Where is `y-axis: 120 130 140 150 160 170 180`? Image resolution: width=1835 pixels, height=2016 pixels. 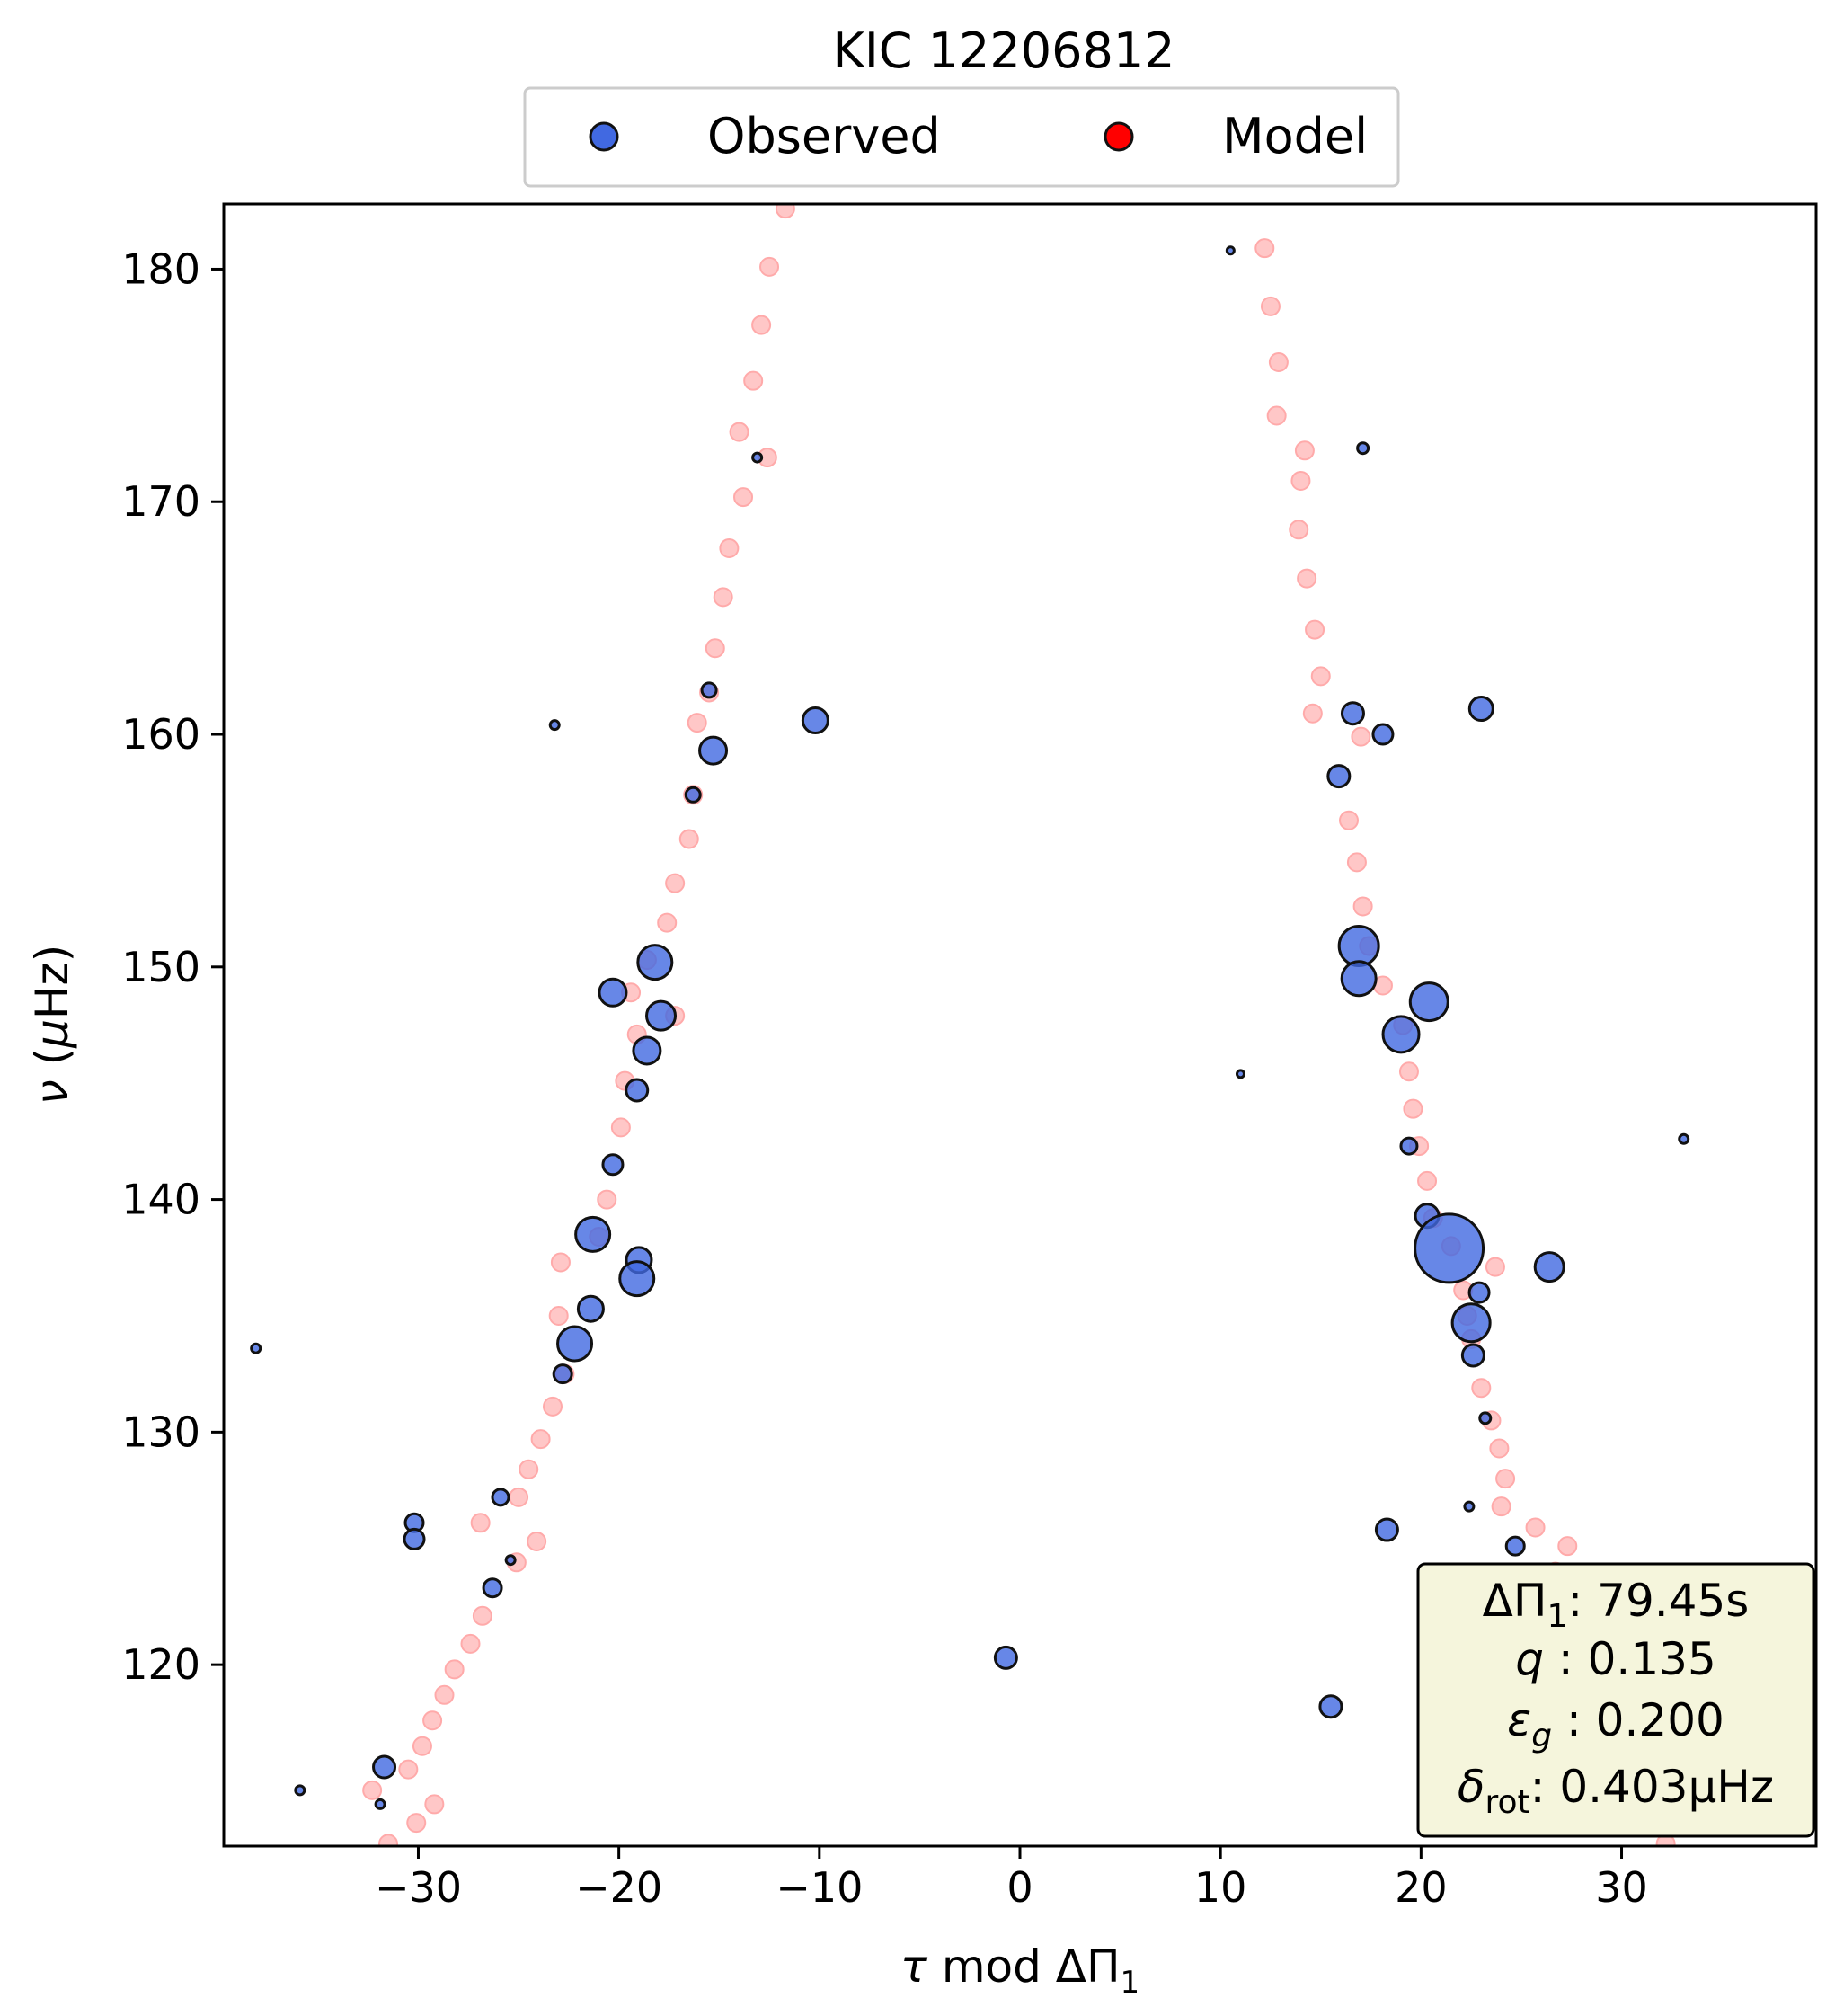
y-axis: 120 130 140 150 160 170 180 is located at coordinates (172, 966).